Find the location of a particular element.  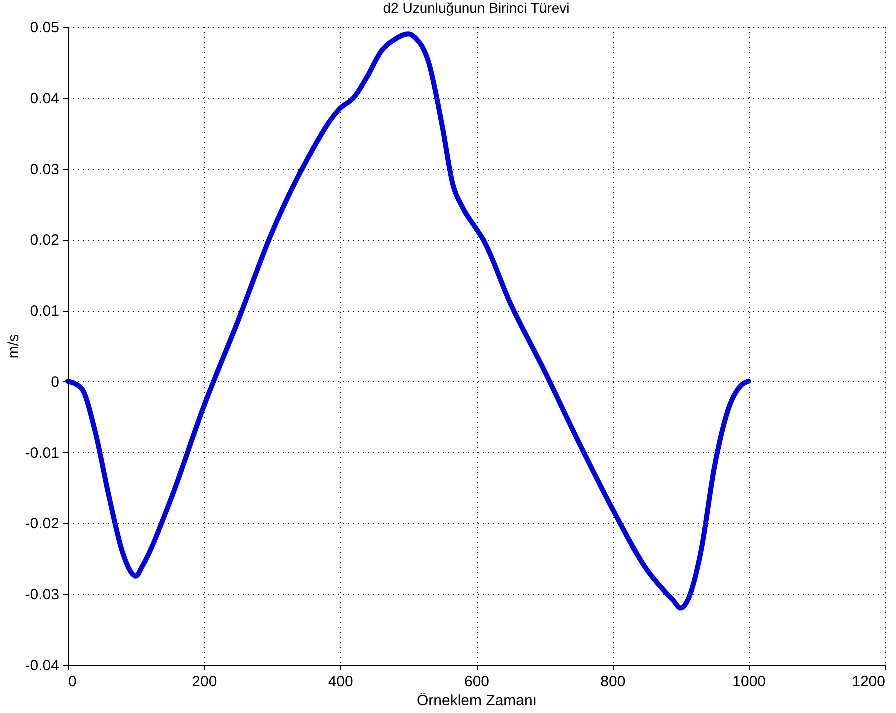

x-tick-label: 600 is located at coordinates (477, 682).